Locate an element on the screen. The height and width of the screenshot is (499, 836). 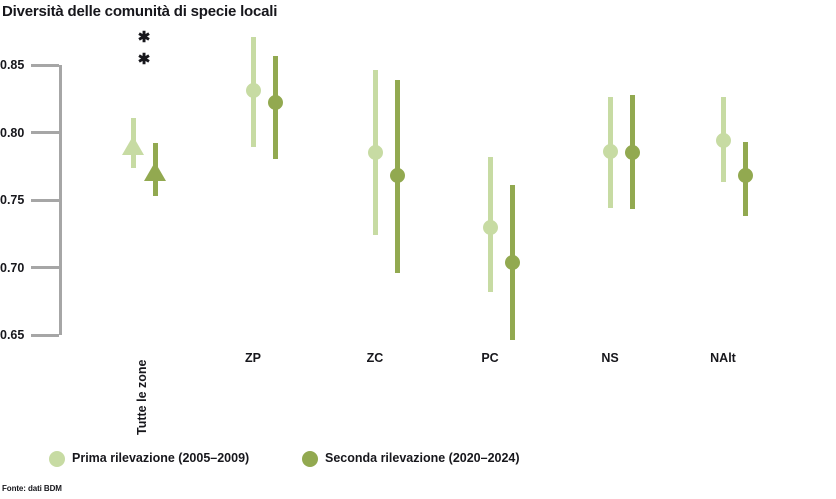
legend-label-second-survey: Seconda rilevazione (2020–2024) is located at coordinates (422, 458).